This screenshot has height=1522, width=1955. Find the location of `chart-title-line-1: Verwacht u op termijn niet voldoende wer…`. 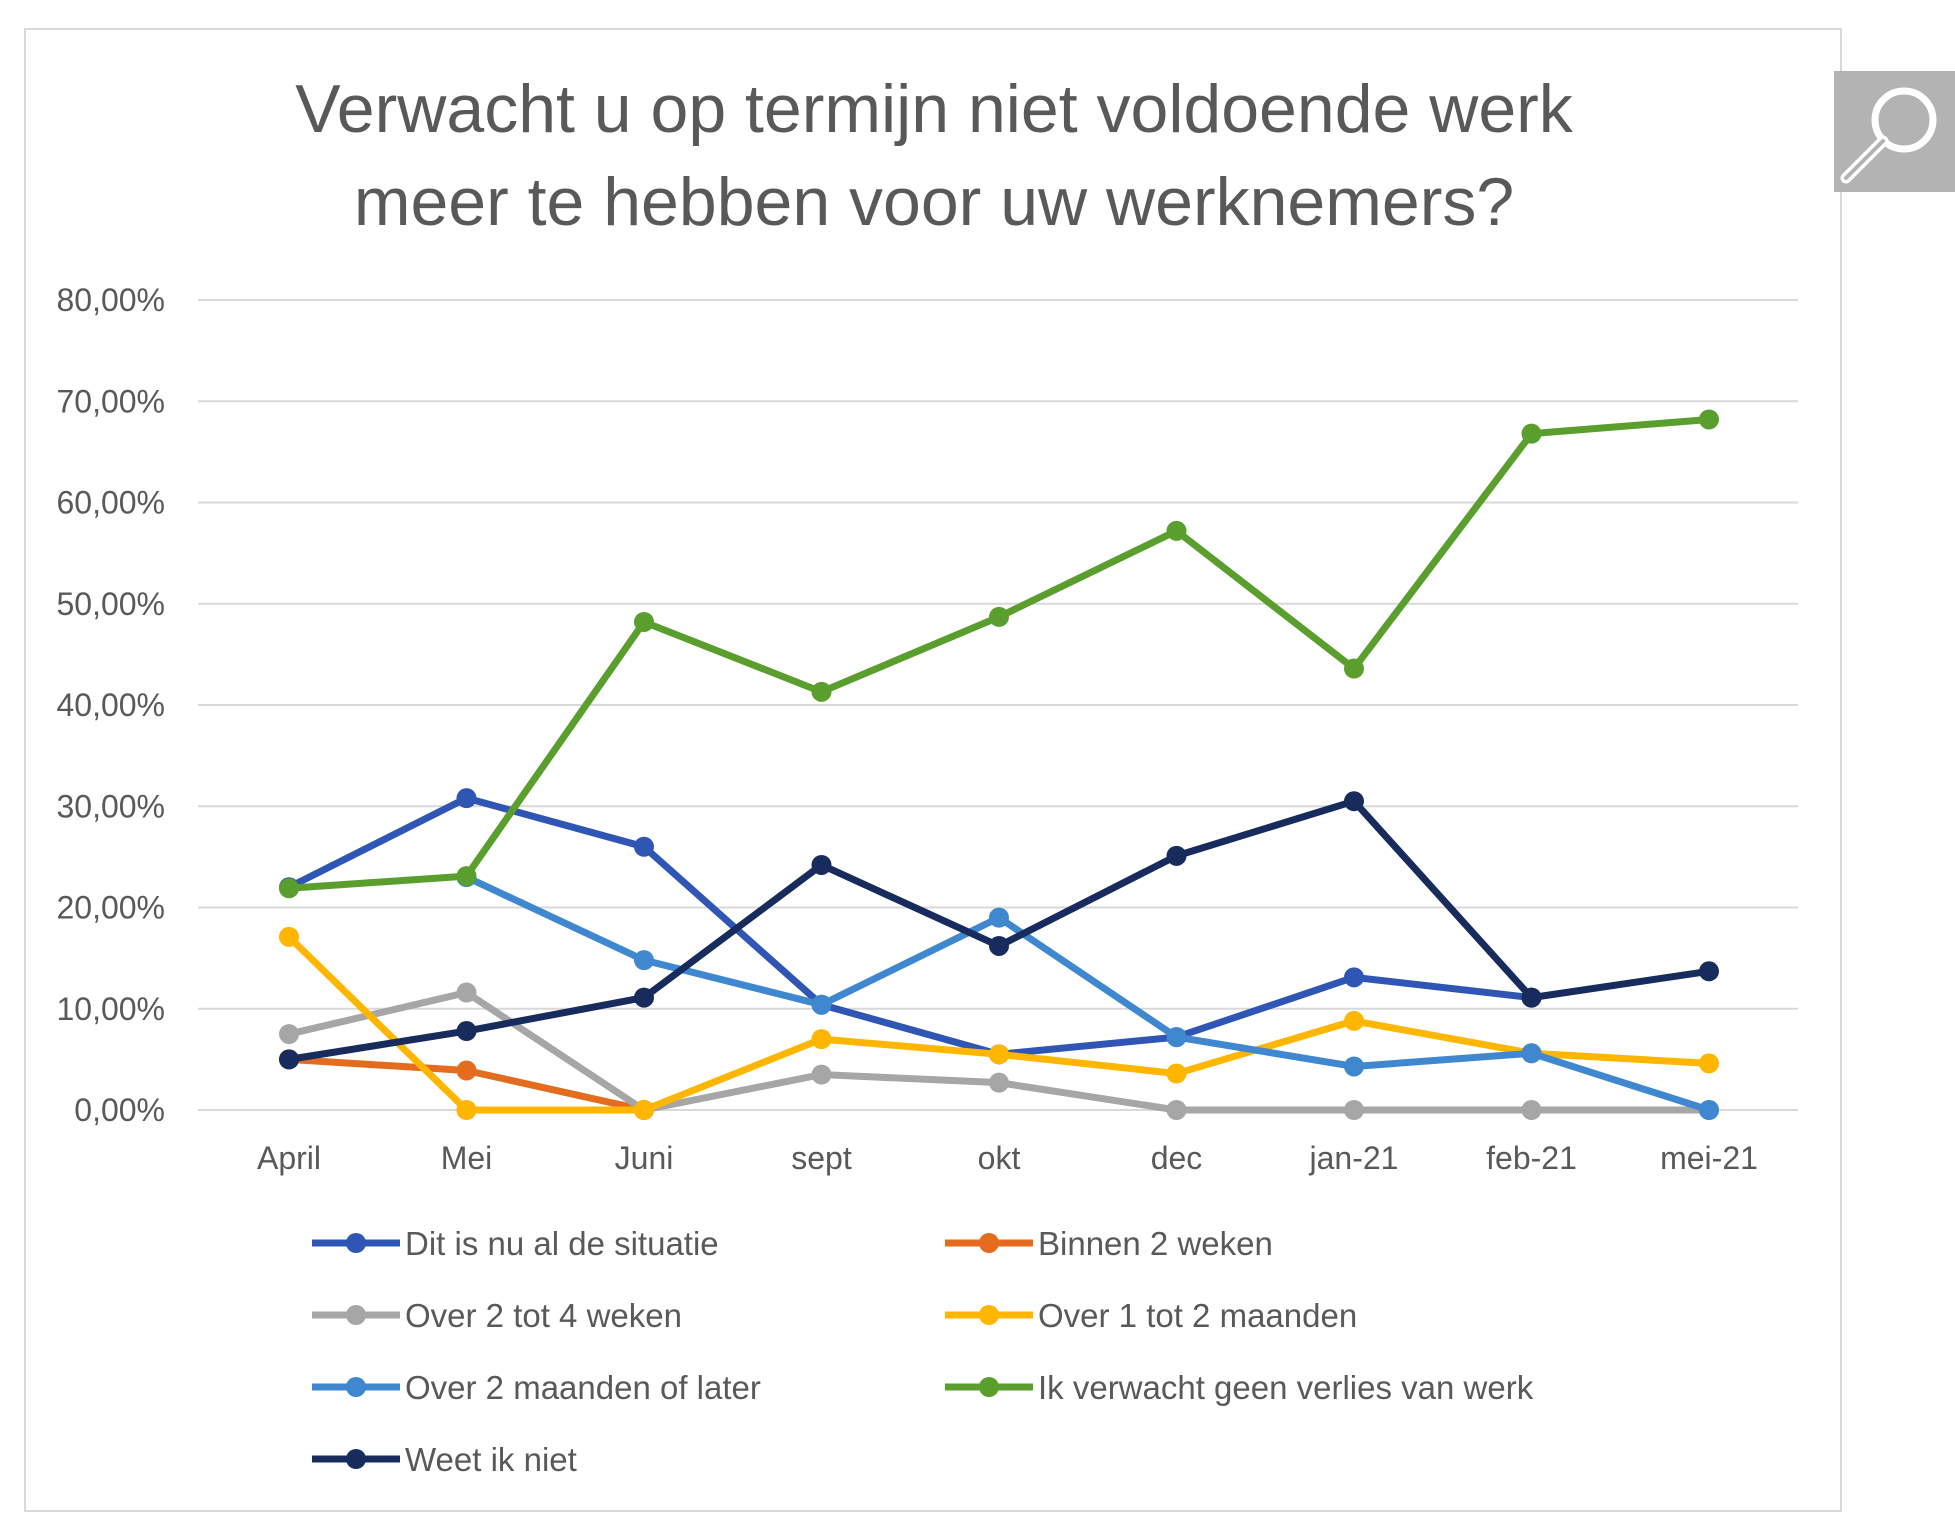

chart-title-line-1: Verwacht u op termijn niet voldoende wer… is located at coordinates (934, 109).